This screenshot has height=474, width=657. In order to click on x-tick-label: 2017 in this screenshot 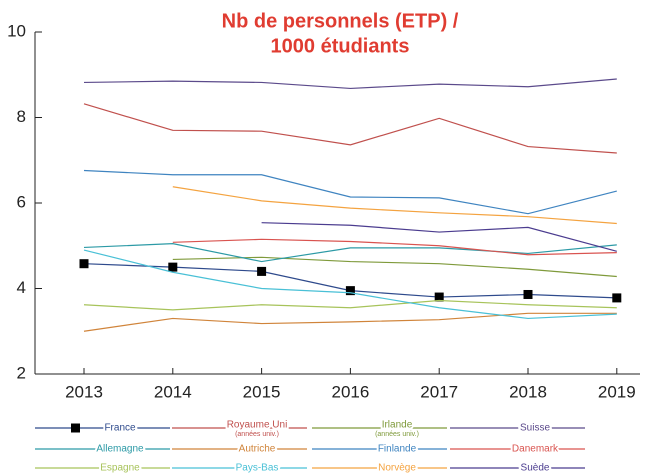, I will do `click(439, 391)`.